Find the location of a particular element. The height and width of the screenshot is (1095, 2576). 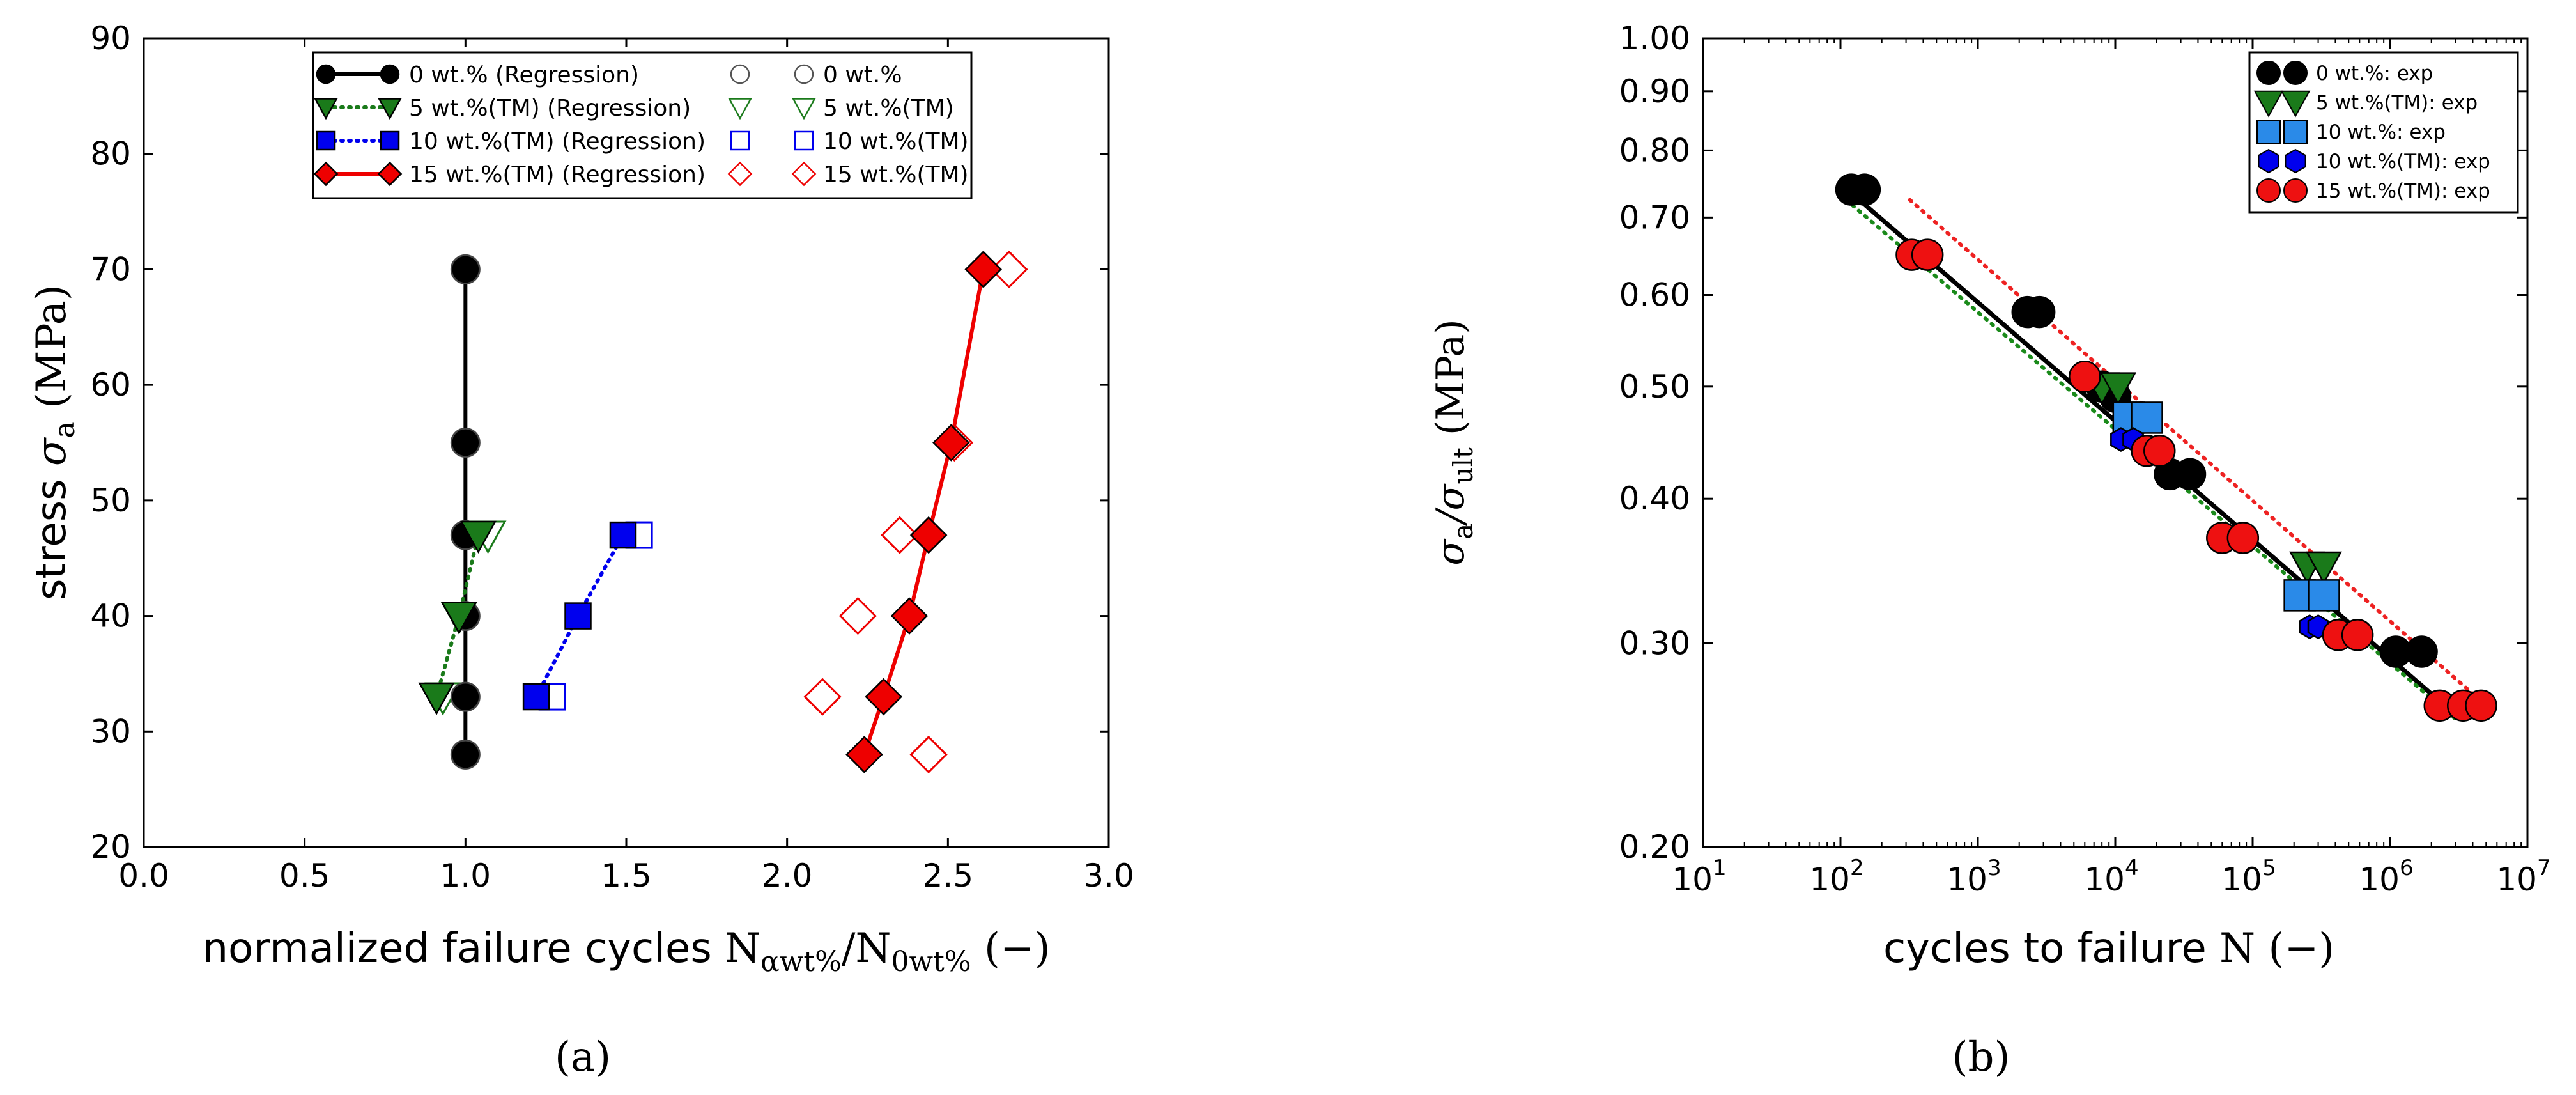

chart-b-y-tick-label: 1.00 is located at coordinates (1654, 38).